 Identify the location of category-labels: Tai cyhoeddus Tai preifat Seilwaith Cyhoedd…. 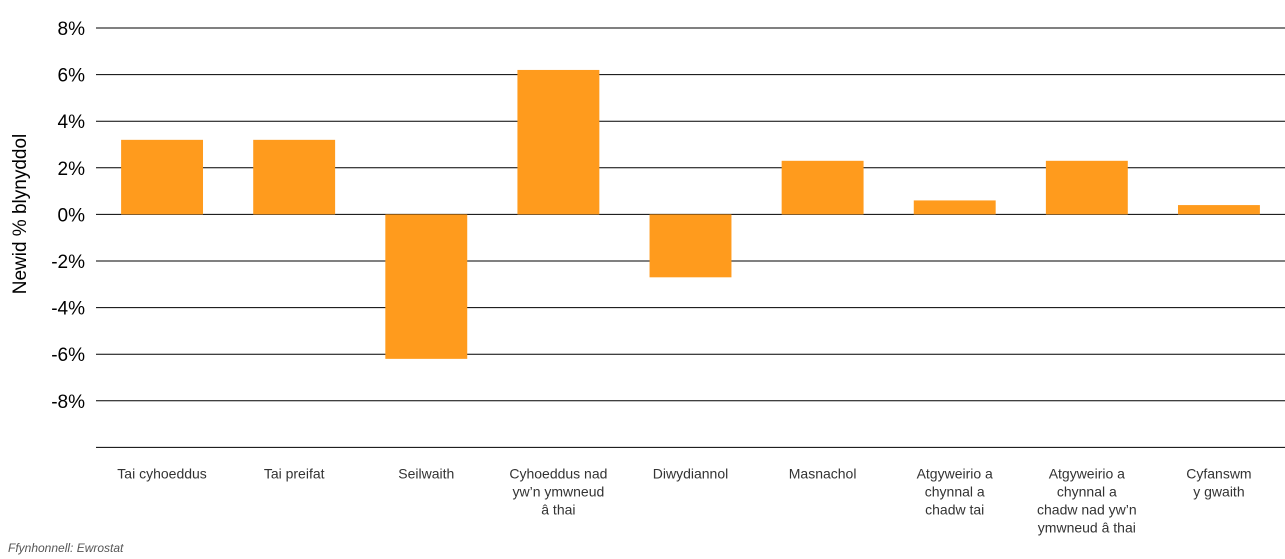
(684, 500).